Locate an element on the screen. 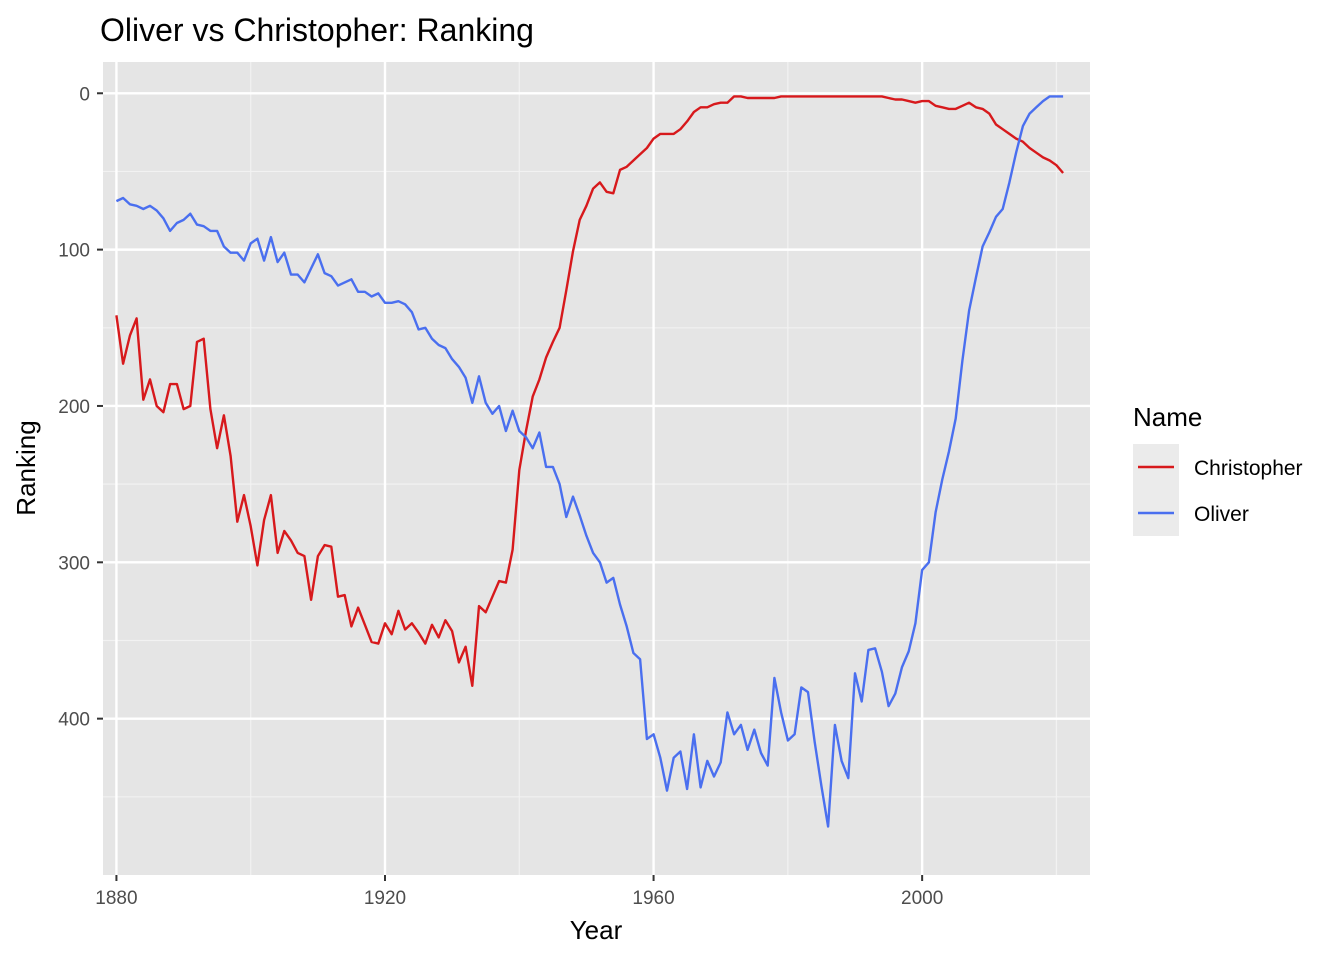 This screenshot has height=960, width=1344. legend: Name Christopher Oliver is located at coordinates (1218, 469).